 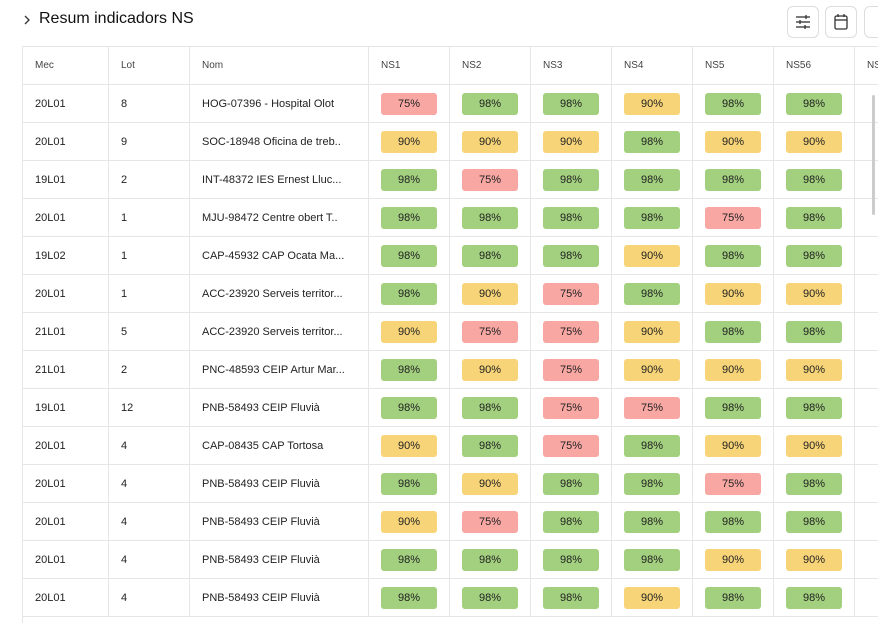 What do you see at coordinates (279, 142) in the screenshot?
I see `table-cell: SOC-18948 Oficina de treb..` at bounding box center [279, 142].